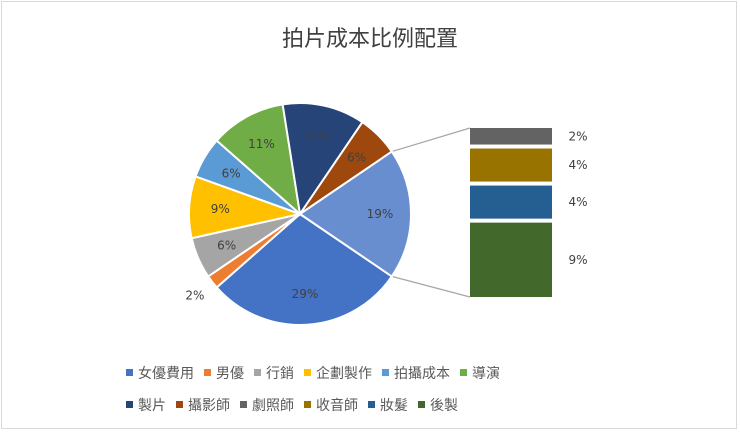  Describe the element at coordinates (194, 296) in the screenshot. I see `pie-label-1: 2%` at that location.